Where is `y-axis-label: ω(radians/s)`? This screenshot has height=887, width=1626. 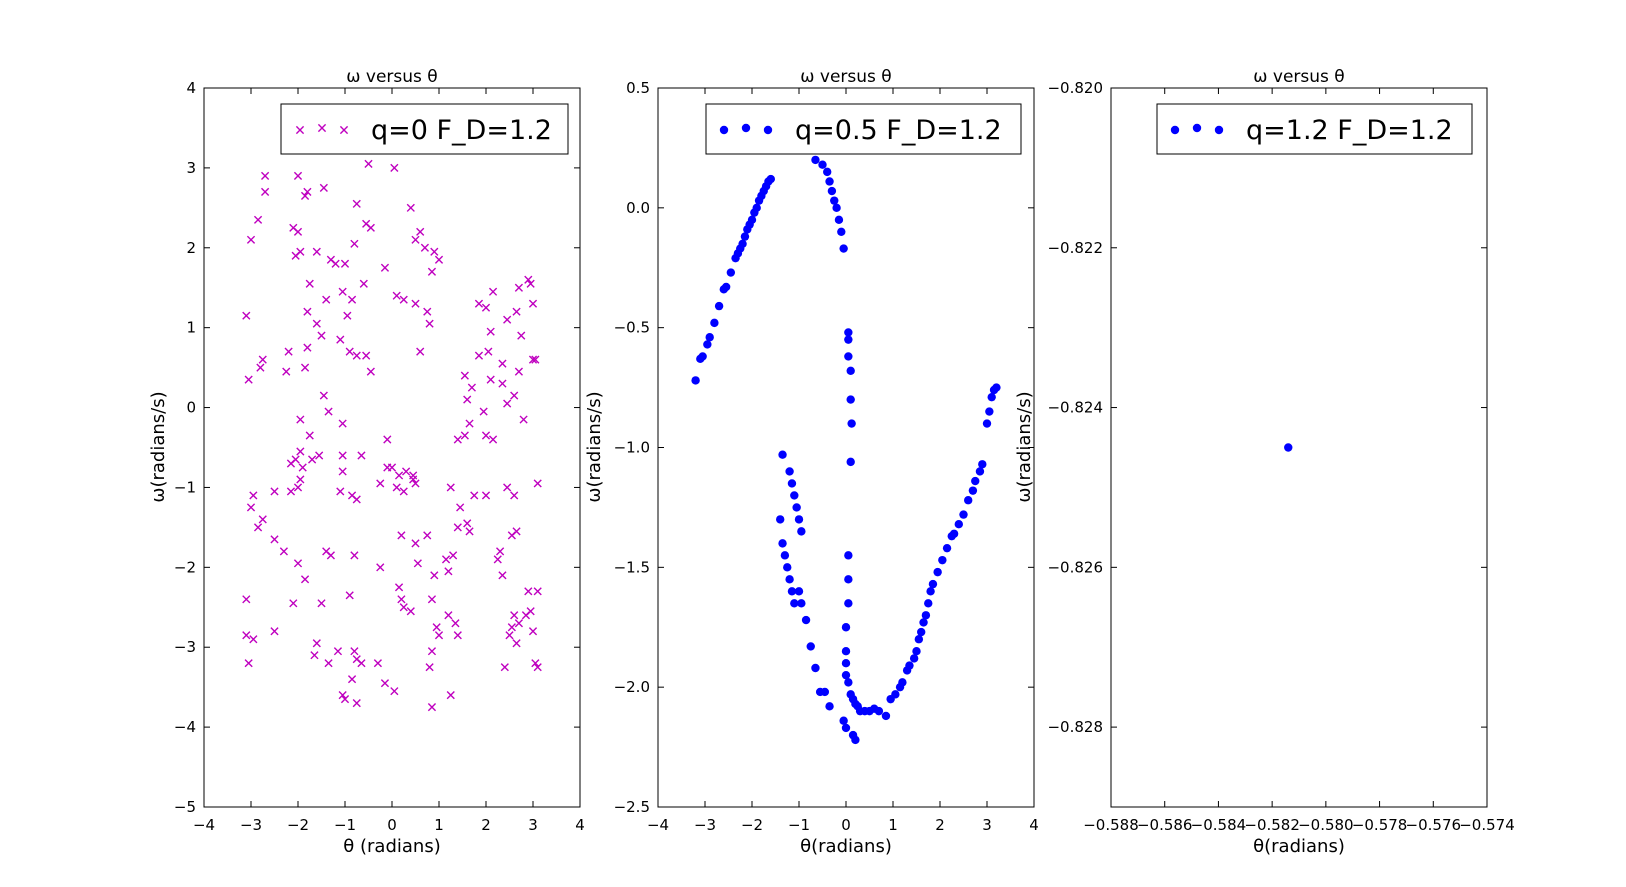
y-axis-label: ω(radians/s) is located at coordinates (594, 446).